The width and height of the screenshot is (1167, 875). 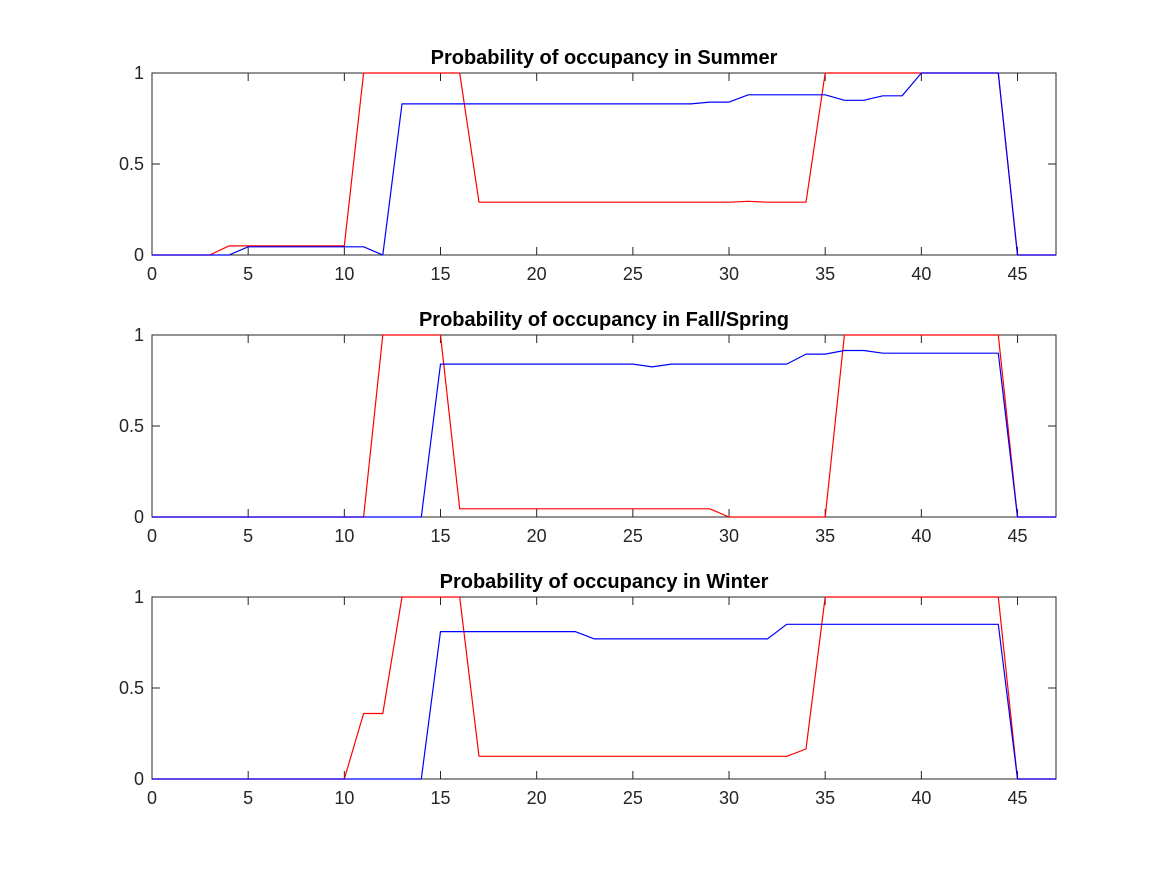 What do you see at coordinates (604, 582) in the screenshot?
I see `chart-title: Probability of occupancy in Winter` at bounding box center [604, 582].